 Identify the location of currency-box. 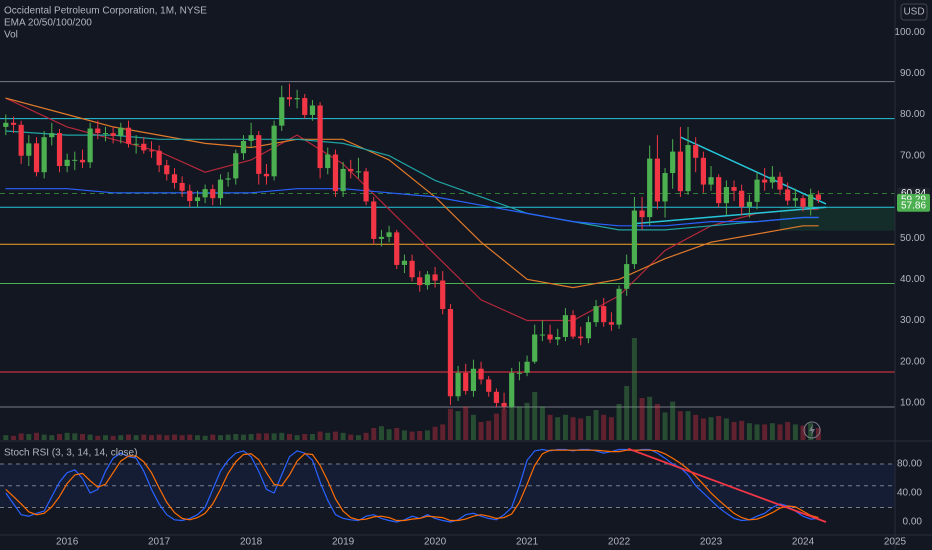
(914, 12).